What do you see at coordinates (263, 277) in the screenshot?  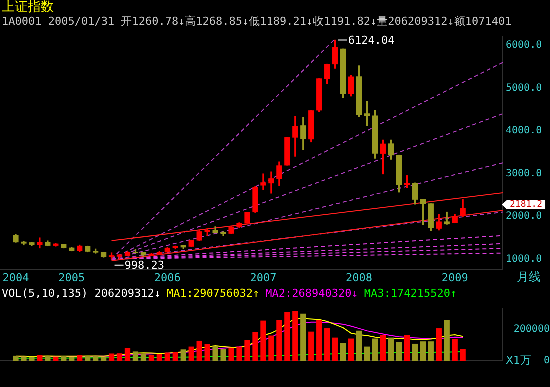 I see `x-tick-label: 2007` at bounding box center [263, 277].